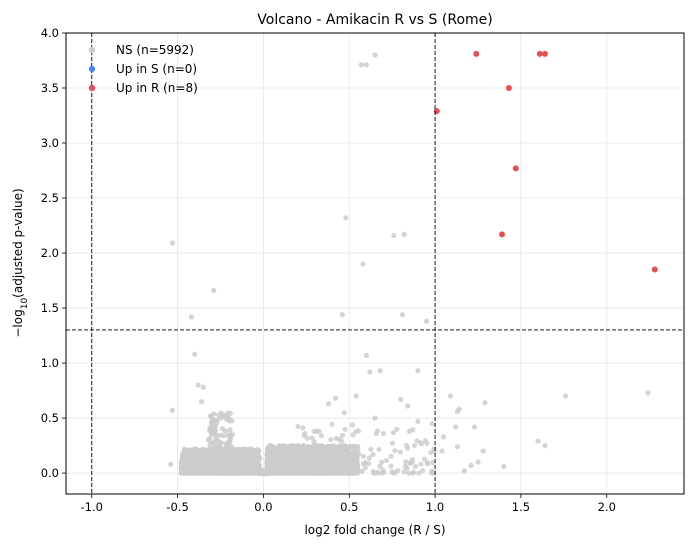 This screenshot has height=547, width=695. What do you see at coordinates (374, 20) in the screenshot?
I see `chart-title: Volcano - Amikacin R vs S (Rome)` at bounding box center [374, 20].